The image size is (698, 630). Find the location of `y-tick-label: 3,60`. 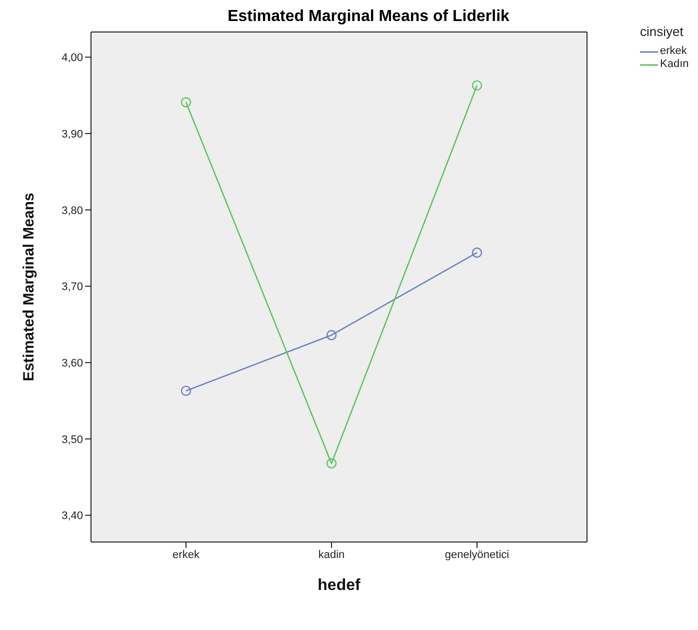

y-tick-label: 3,60 is located at coordinates (72, 363).